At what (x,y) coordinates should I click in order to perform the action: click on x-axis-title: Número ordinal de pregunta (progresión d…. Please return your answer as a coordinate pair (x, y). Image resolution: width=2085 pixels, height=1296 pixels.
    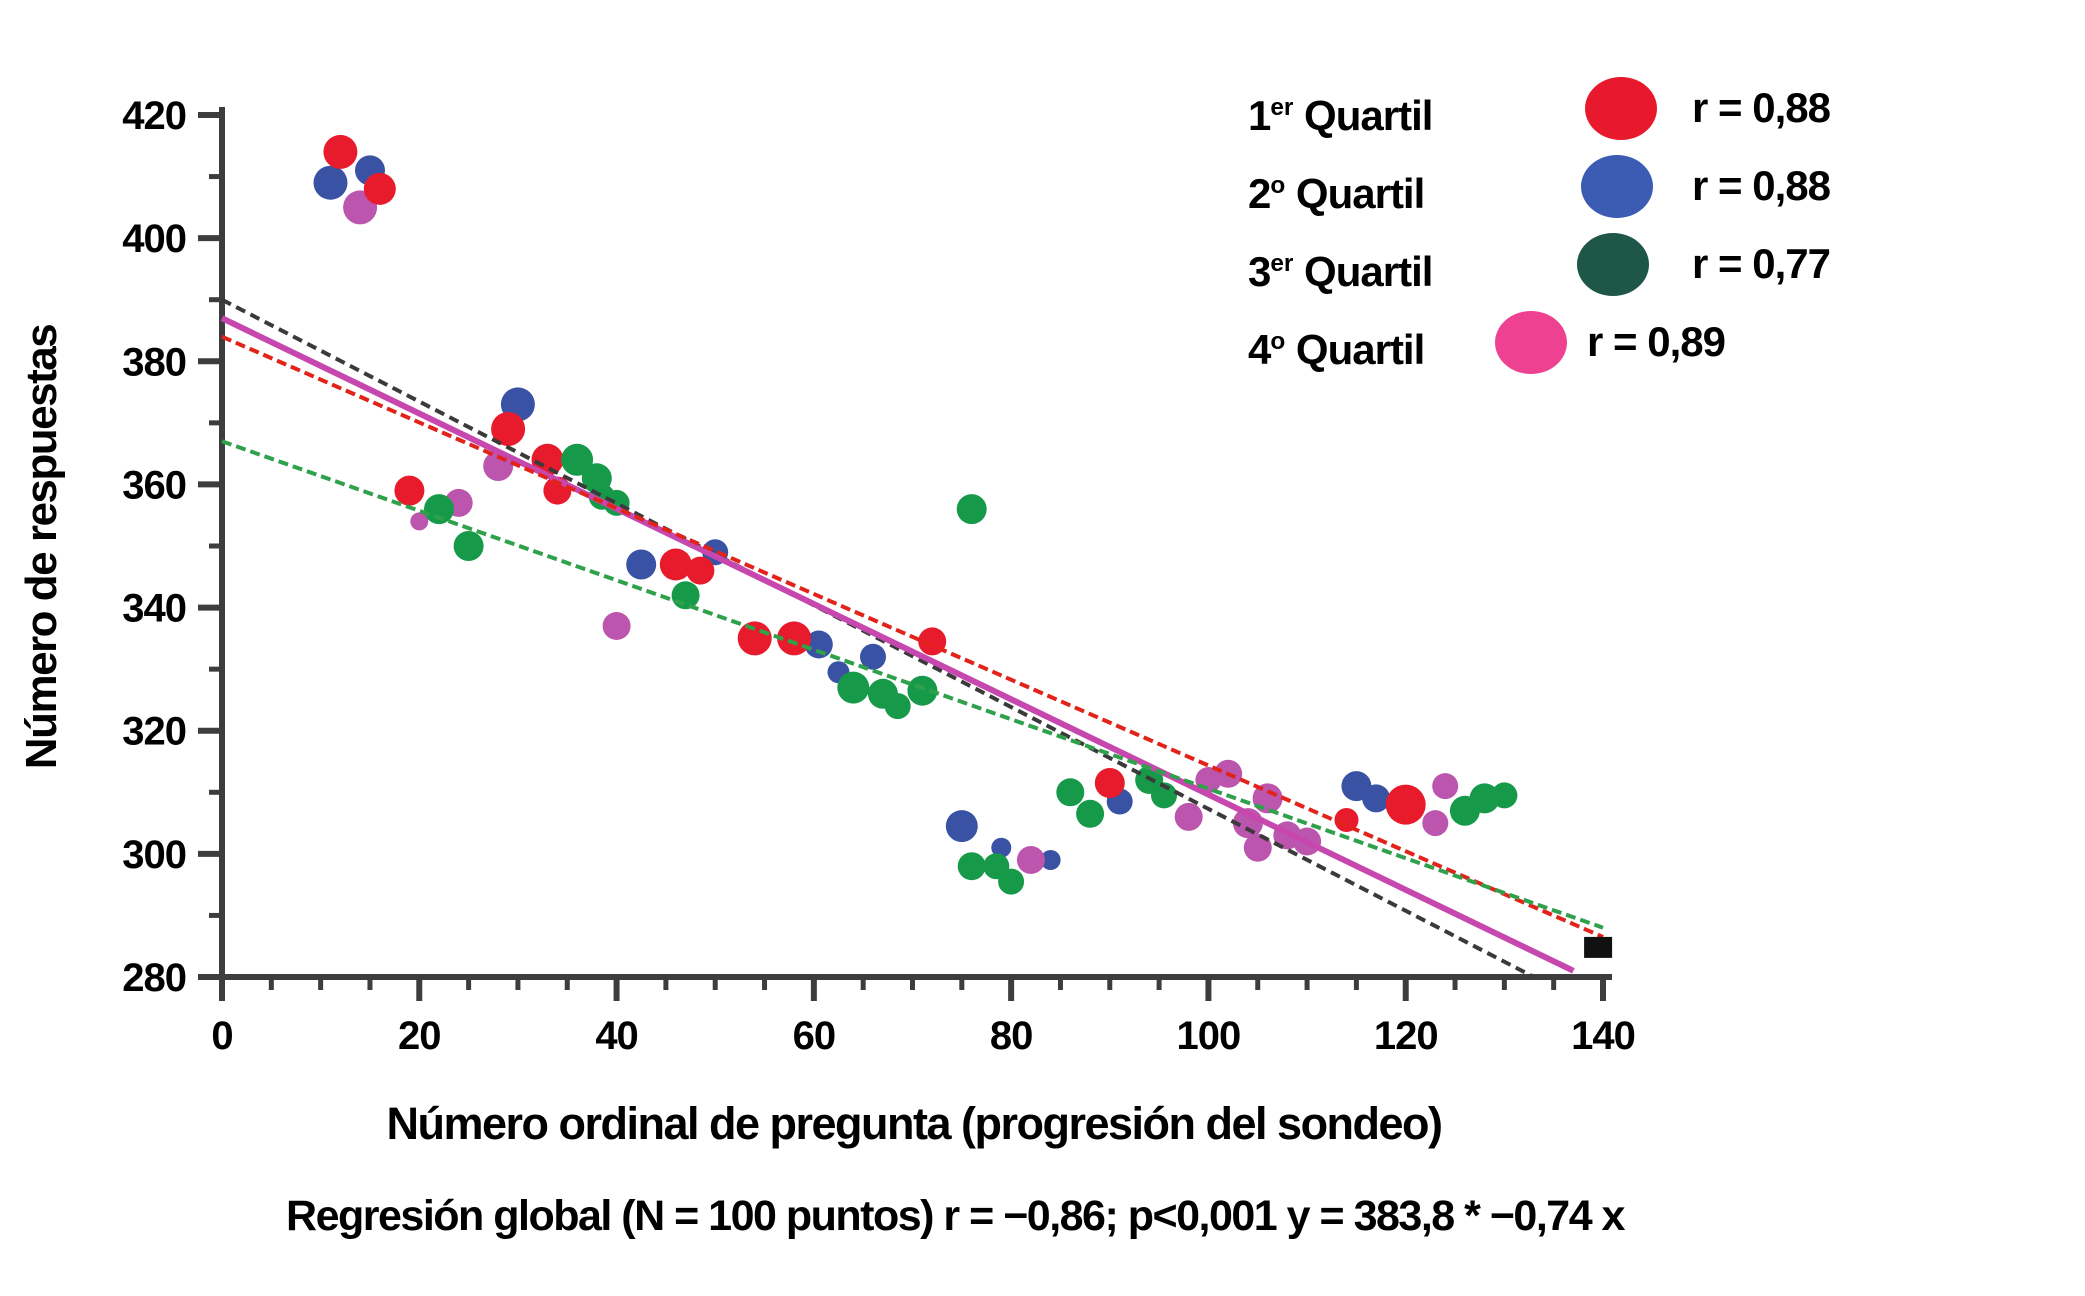
    Looking at the image, I should click on (914, 1123).